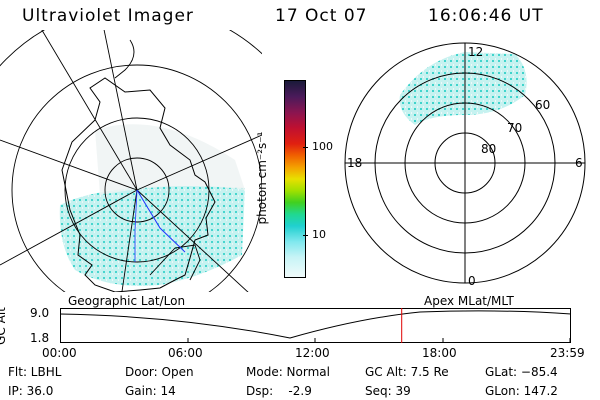 The width and height of the screenshot is (600, 400). I want to click on aurora-region-right, so click(463, 88).